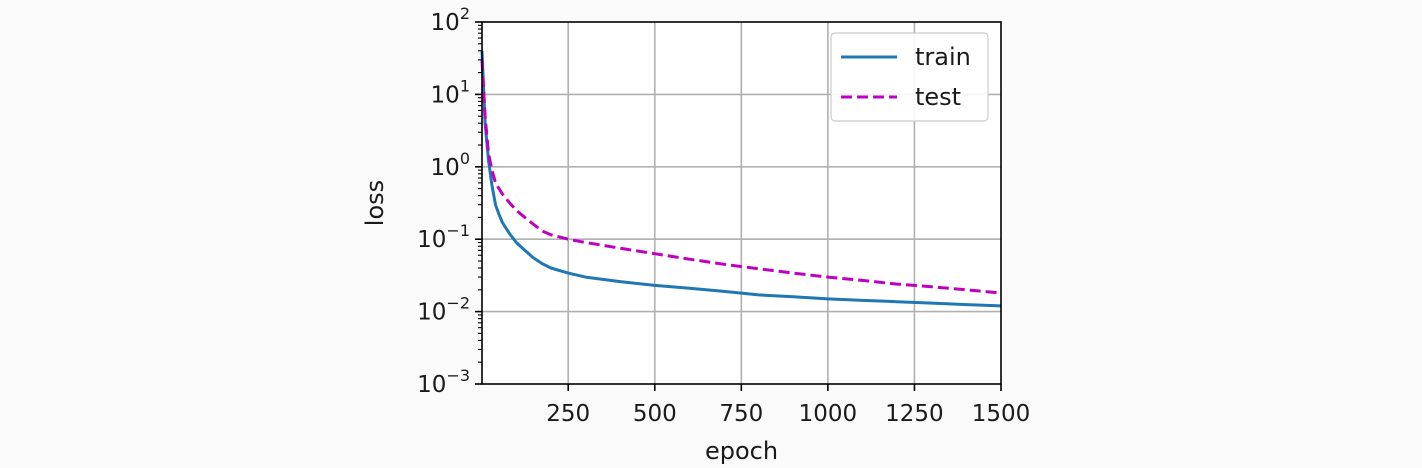 This screenshot has width=1422, height=468. Describe the element at coordinates (449, 201) in the screenshot. I see `y-axis-ticks: 10⁻³ 10⁻² 10⁻¹ 10⁰ 10¹ 10²` at that location.